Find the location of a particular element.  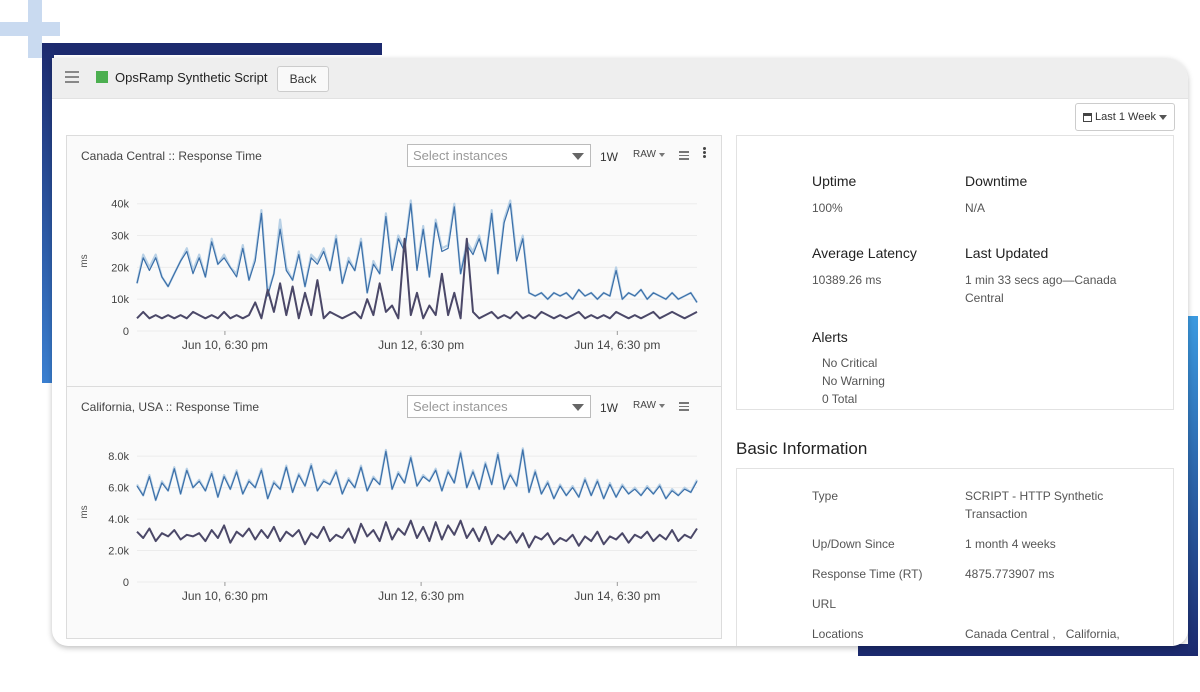

y-tick-label: 6.0k is located at coordinates (118, 489).